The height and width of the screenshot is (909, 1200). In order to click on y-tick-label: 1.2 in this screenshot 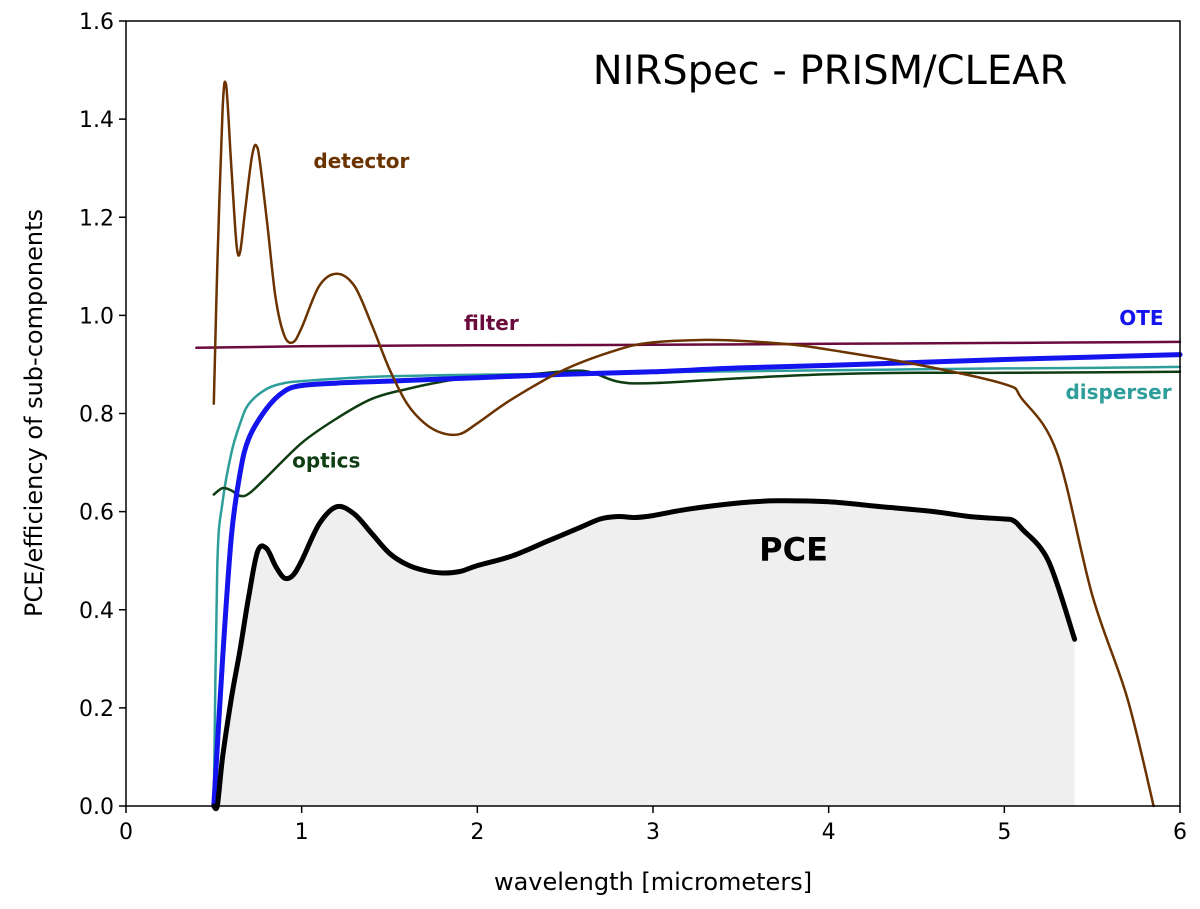, I will do `click(96, 218)`.